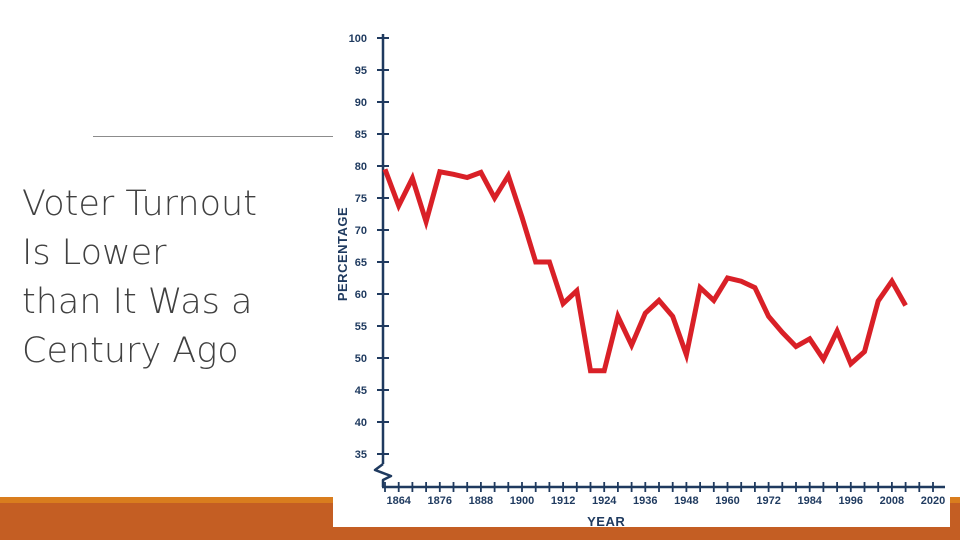  Describe the element at coordinates (361, 231) in the screenshot. I see `y-tick-label: 70` at that location.